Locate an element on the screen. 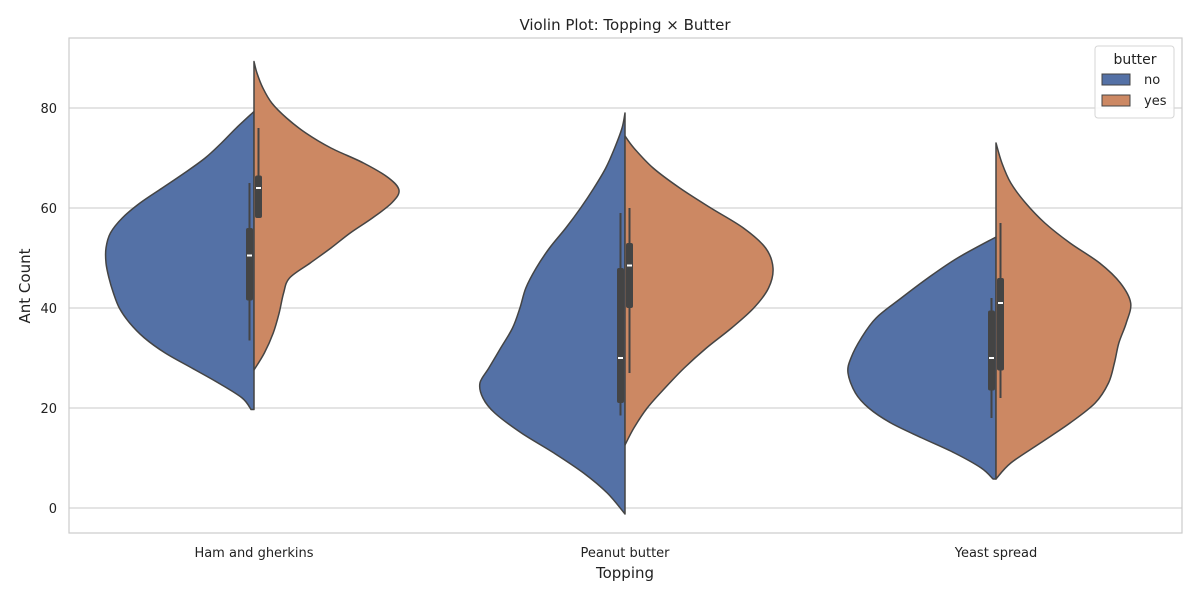 Image resolution: width=1200 pixels, height=600 pixels. y-tick-label: 40 is located at coordinates (48, 309).